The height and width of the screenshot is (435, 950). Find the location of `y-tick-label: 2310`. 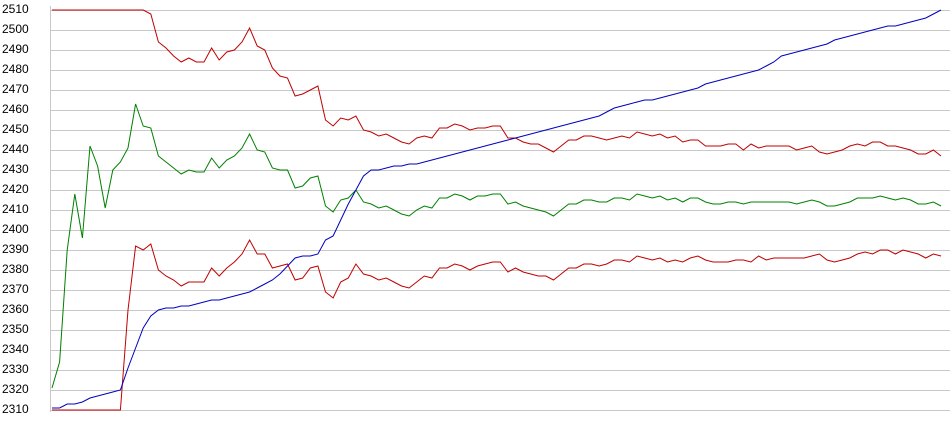

y-tick-label: 2310 is located at coordinates (15, 409).